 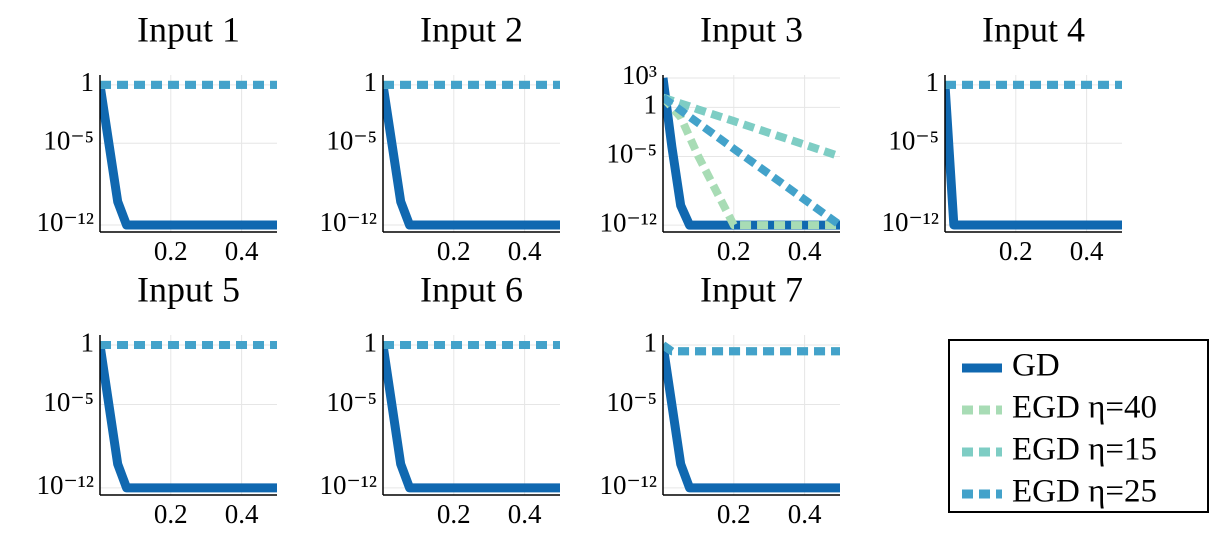 I want to click on subplot-title: Input 4, so click(x=1033, y=29).